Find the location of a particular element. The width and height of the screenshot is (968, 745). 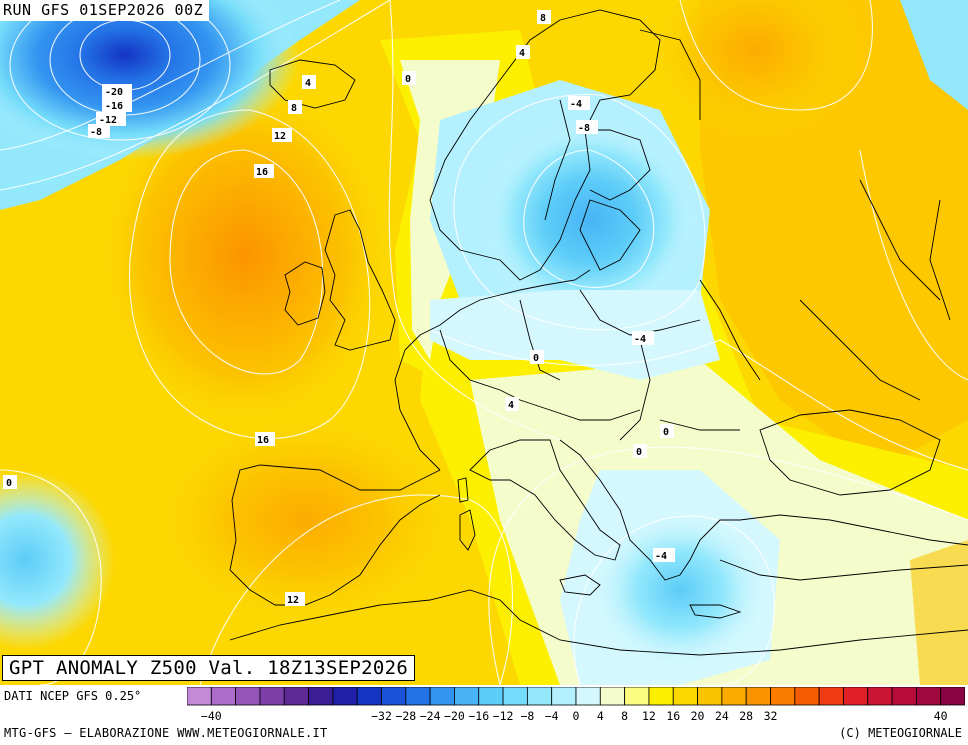

scale-tick-label: 32 is located at coordinates (771, 716).